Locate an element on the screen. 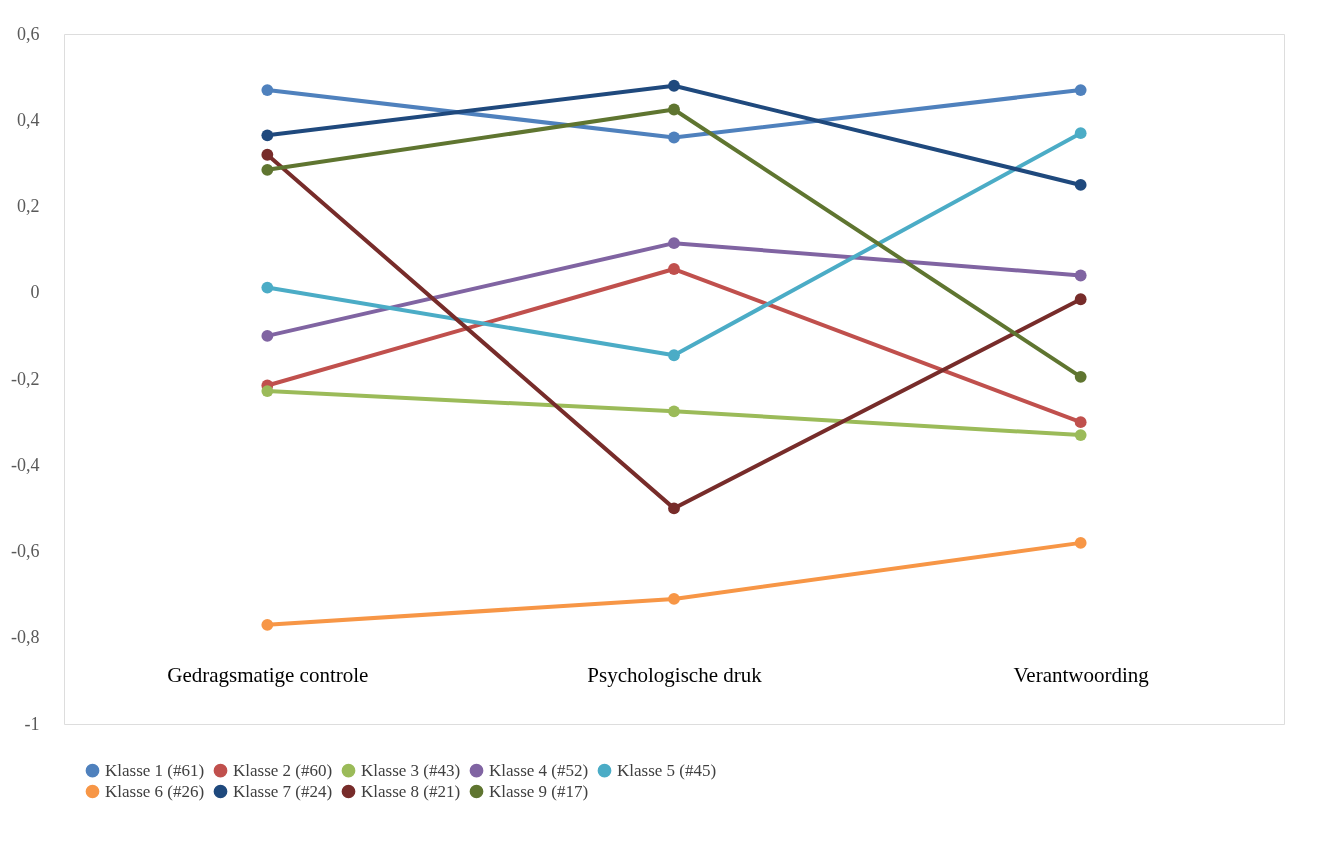  y-tick-label: -0,2 is located at coordinates (25, 378).